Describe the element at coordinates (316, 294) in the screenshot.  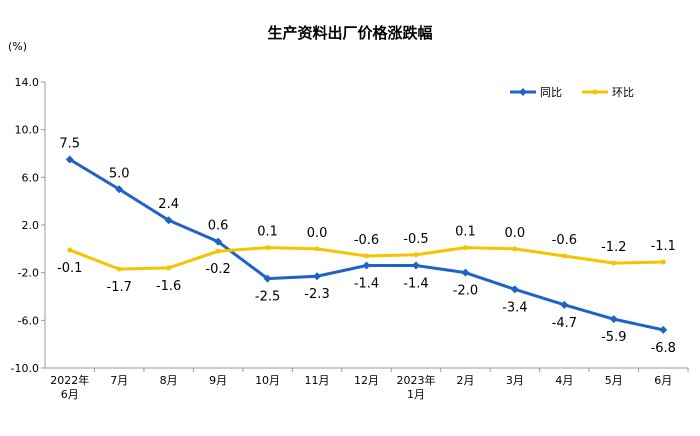
I see `data-label-yoy: -2.3` at that location.